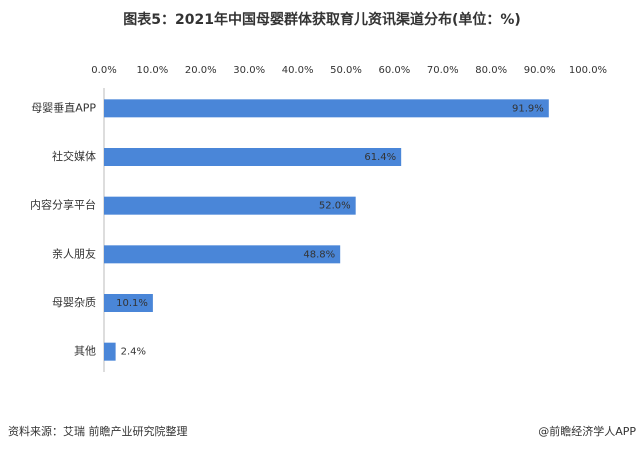  I want to click on x-tick-label: 0.0%, so click(103, 70).